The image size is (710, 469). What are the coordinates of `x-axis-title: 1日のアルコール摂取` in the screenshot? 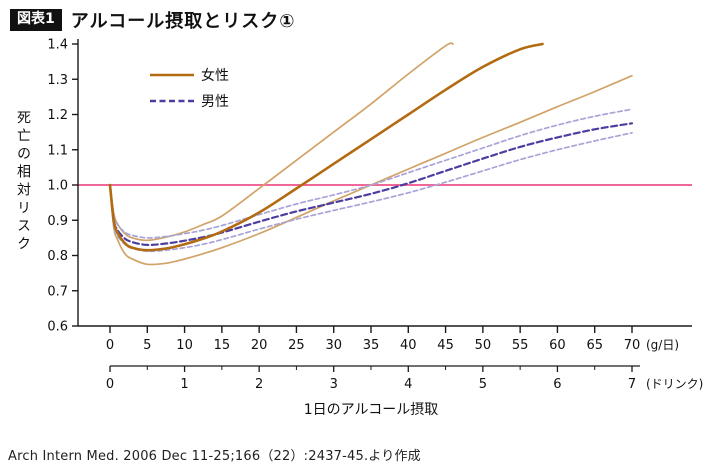 It's located at (371, 410).